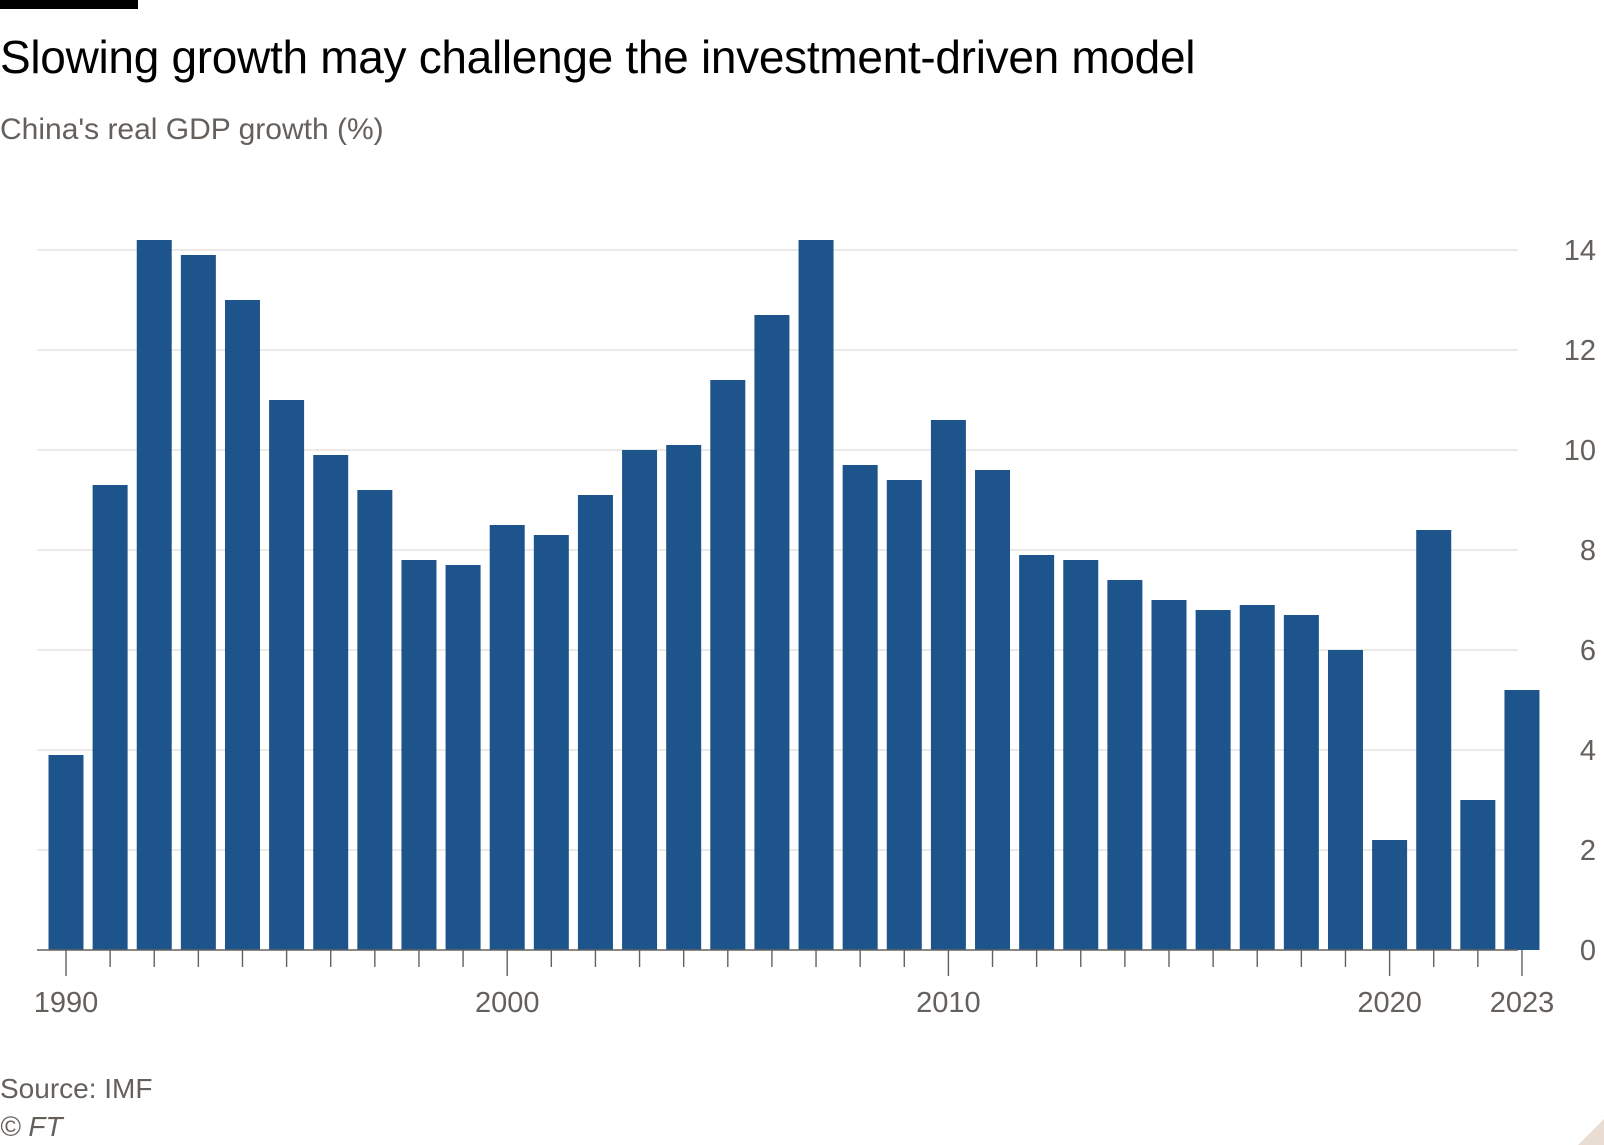 Image resolution: width=1604 pixels, height=1145 pixels. I want to click on bar-2006, so click(772, 632).